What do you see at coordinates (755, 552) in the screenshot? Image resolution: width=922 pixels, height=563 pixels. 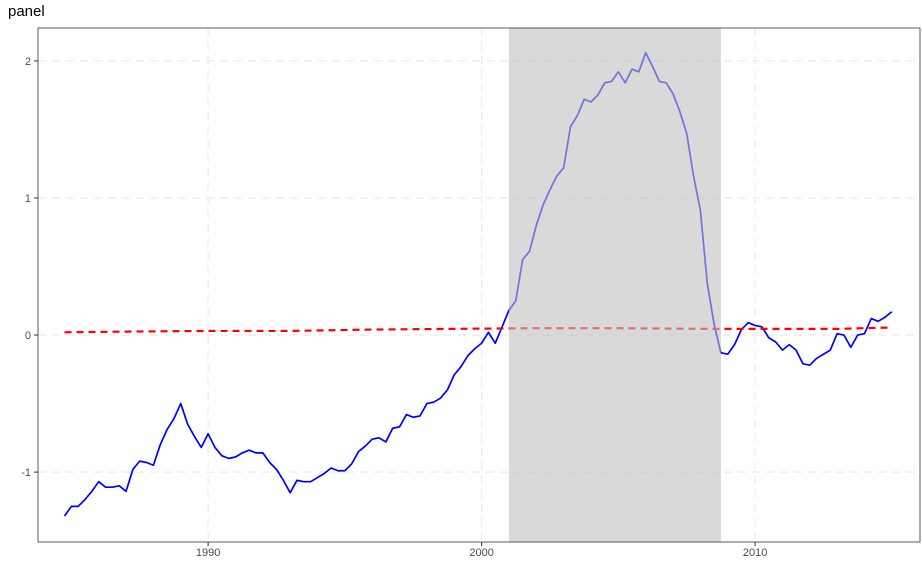 I see `x-tick-label: 2010` at bounding box center [755, 552].